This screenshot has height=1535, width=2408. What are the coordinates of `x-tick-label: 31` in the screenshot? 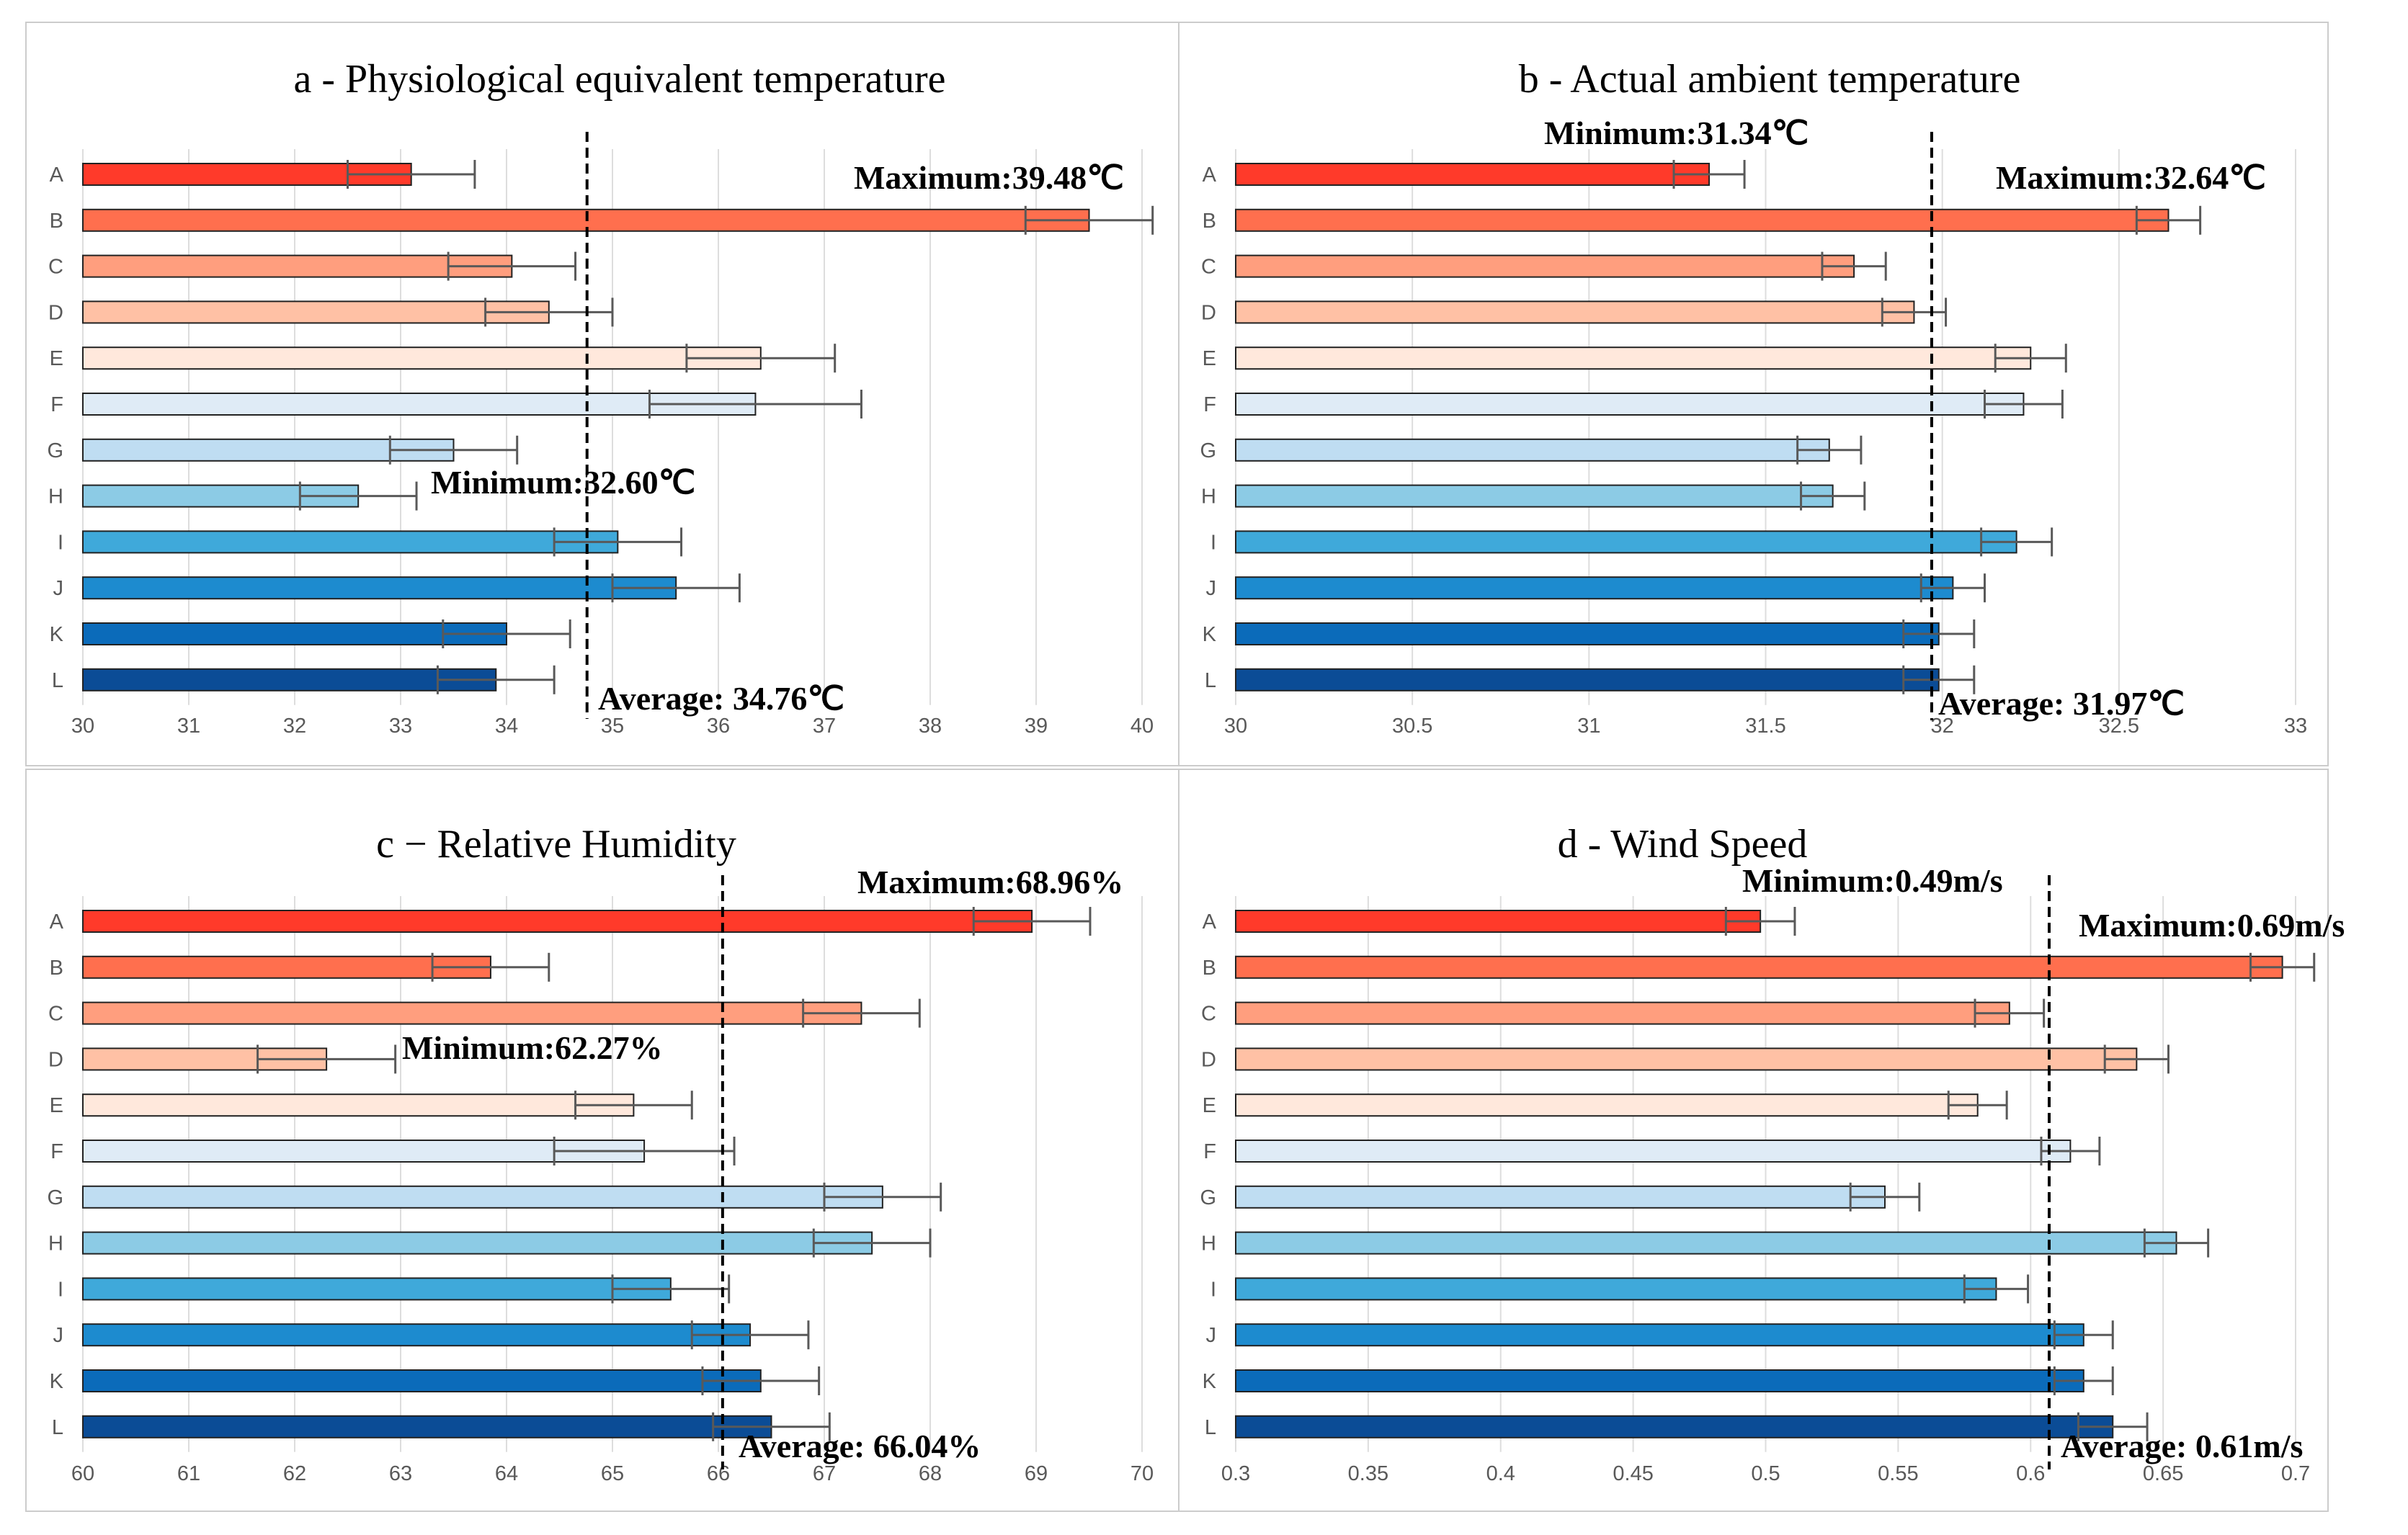 It's located at (1588, 726).